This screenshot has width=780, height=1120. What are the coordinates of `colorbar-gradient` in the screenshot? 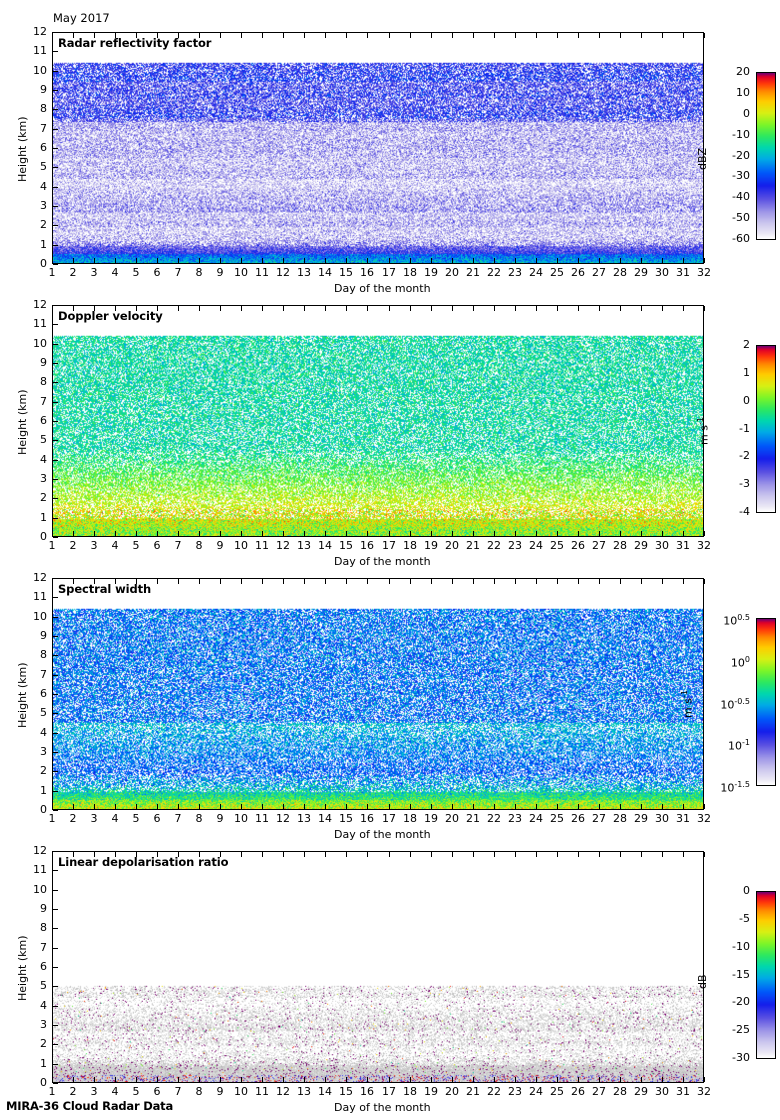 It's located at (766, 702).